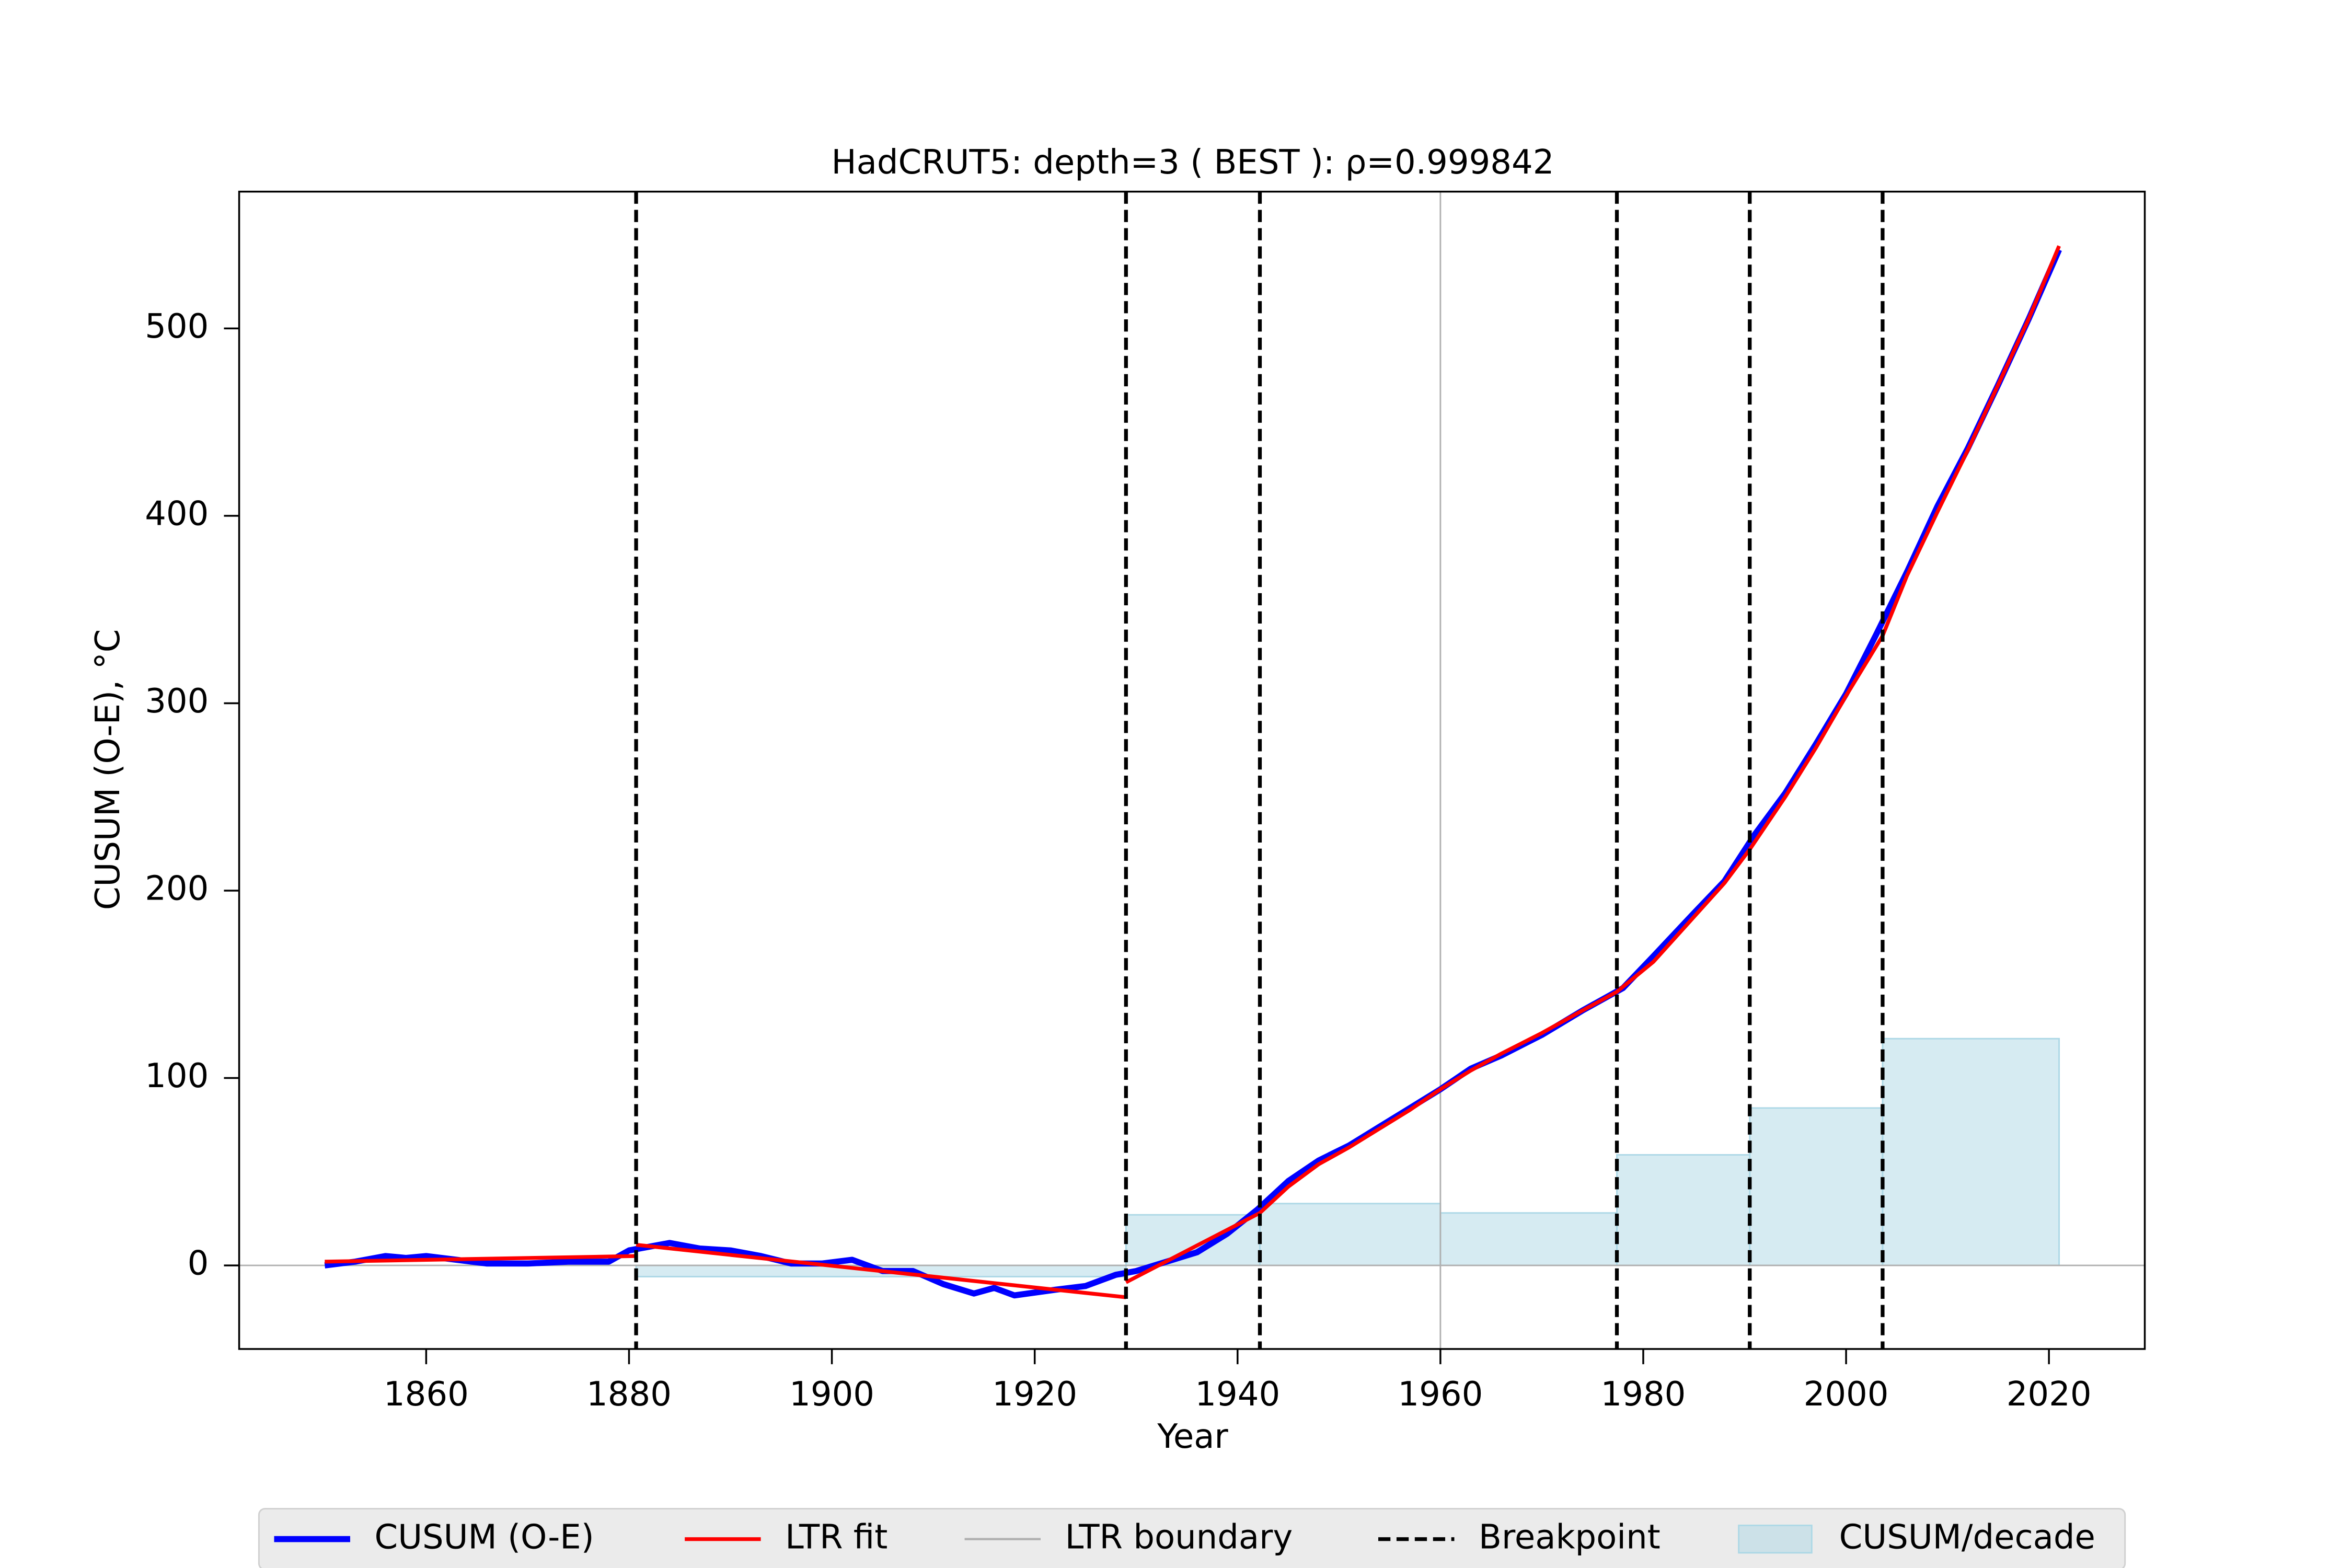 This screenshot has width=2352, height=1568. Describe the element at coordinates (831, 1394) in the screenshot. I see `x-tick-label: 1900` at that location.